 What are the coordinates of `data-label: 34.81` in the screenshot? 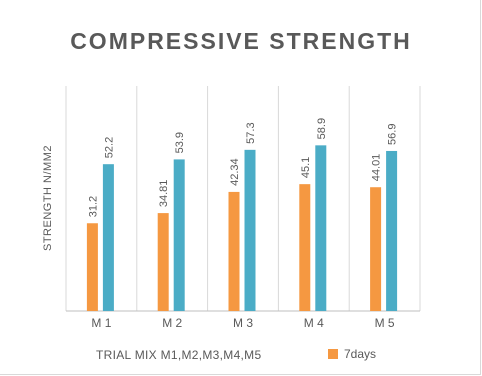 It's located at (164, 194).